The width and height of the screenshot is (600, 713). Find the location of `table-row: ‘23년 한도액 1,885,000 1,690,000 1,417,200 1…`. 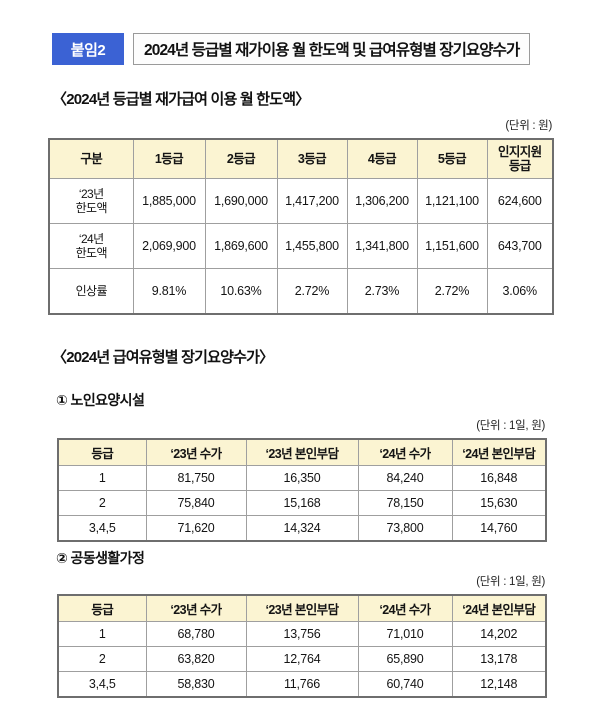

table-row: ‘23년 한도액 1,885,000 1,690,000 1,417,200 1… is located at coordinates (301, 201).